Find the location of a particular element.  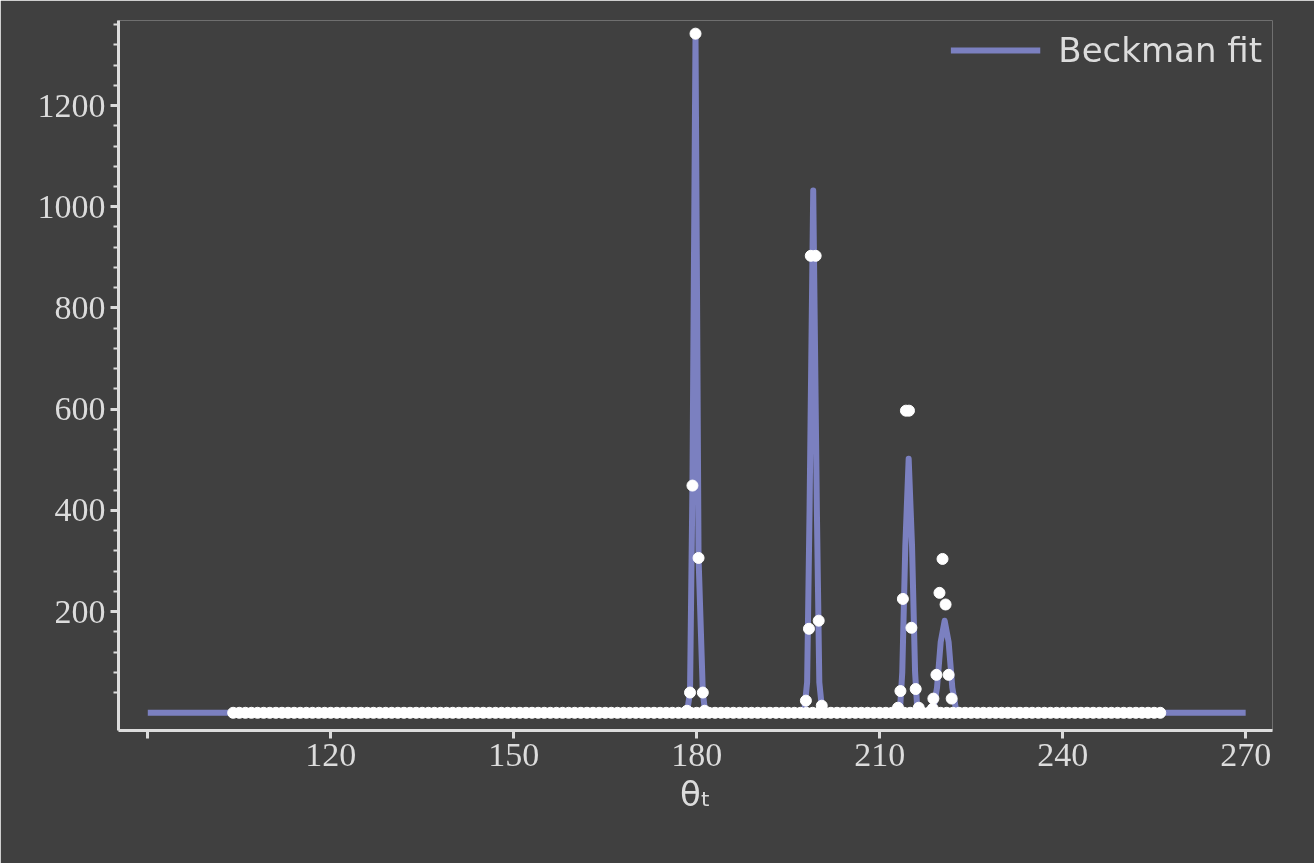

y-tick-label: 1200 is located at coordinates (71, 105).